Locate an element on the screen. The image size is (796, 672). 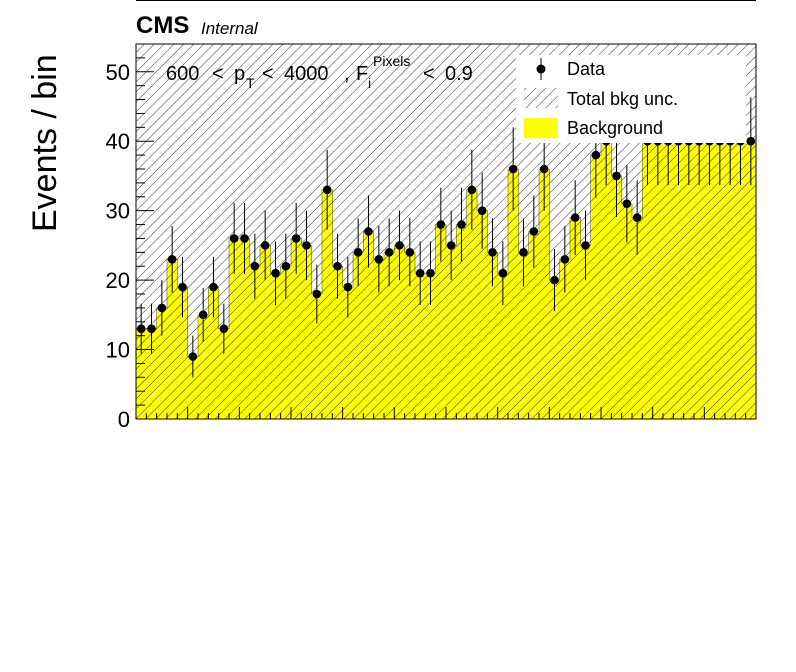
f-symbol: F is located at coordinates (362, 74).